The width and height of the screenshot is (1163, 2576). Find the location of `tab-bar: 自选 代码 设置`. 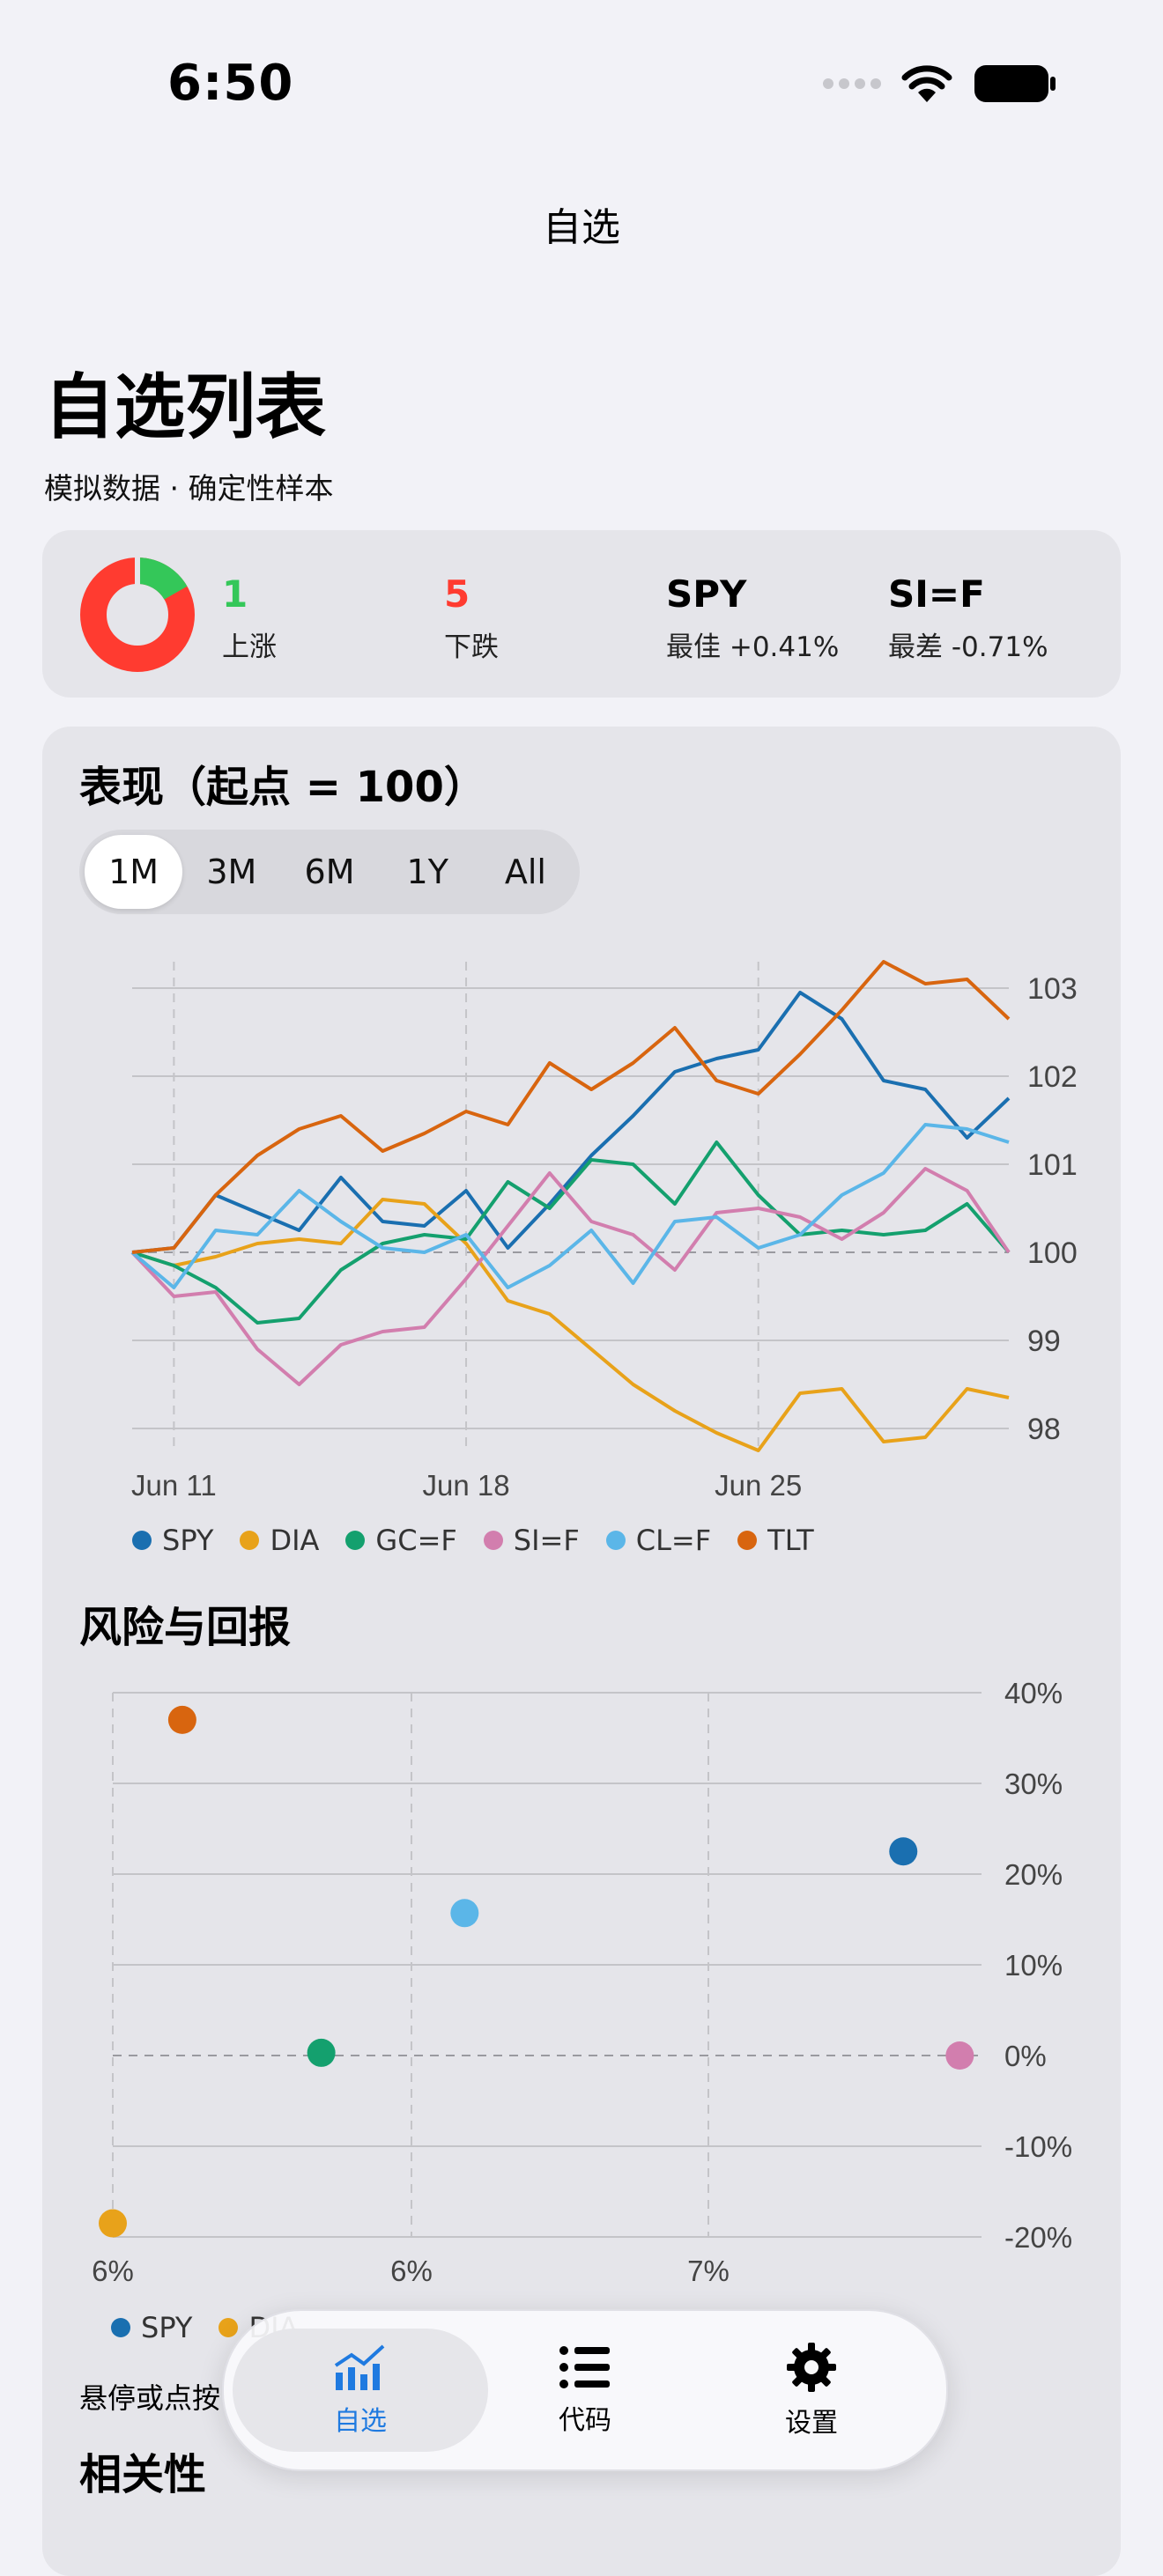

tab-bar: 自选 代码 设置 is located at coordinates (585, 2390).